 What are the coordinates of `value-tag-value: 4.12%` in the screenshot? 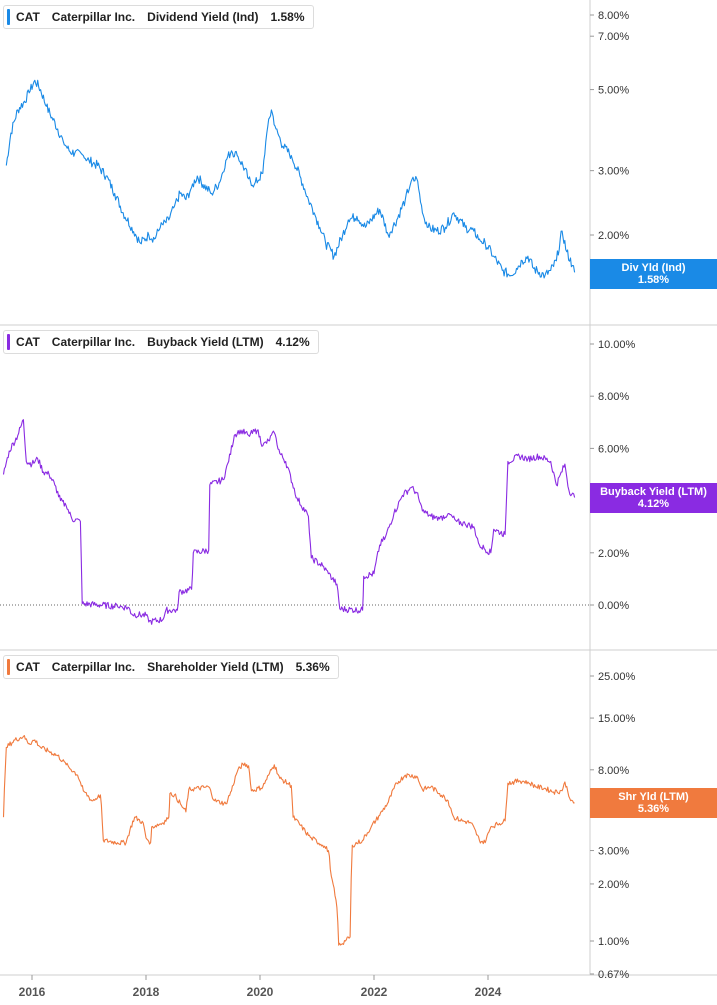 It's located at (653, 504).